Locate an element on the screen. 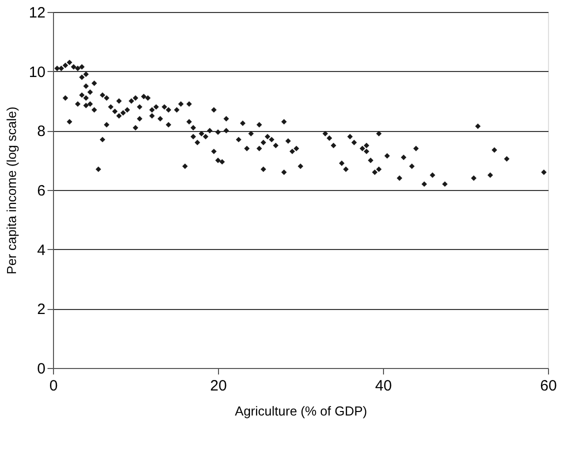 The width and height of the screenshot is (580, 451). x-tick-label: 20 is located at coordinates (218, 386).